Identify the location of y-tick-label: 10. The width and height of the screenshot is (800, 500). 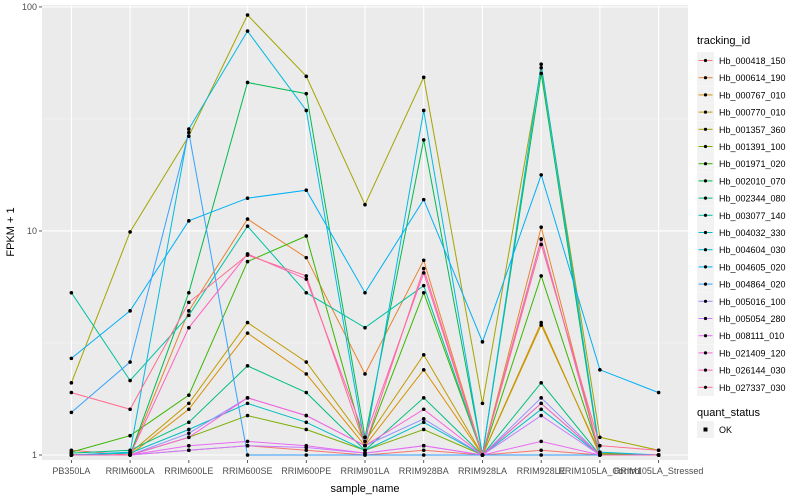
(32, 231).